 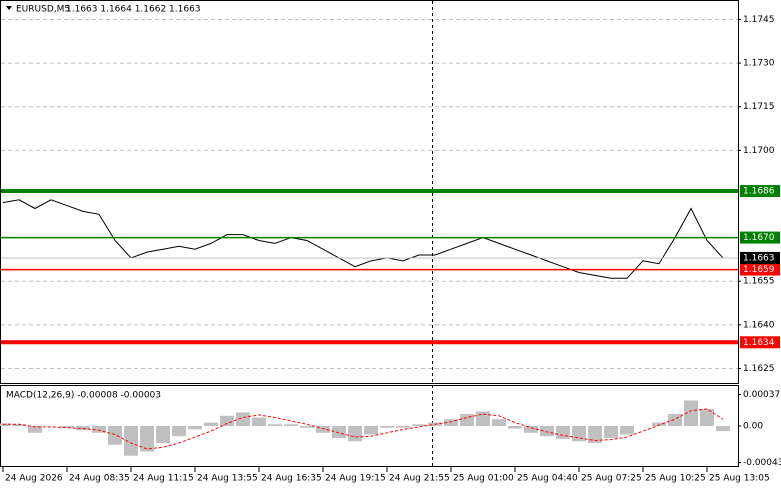 I want to click on x-tick-label: 24 Aug 19:15, so click(x=355, y=479).